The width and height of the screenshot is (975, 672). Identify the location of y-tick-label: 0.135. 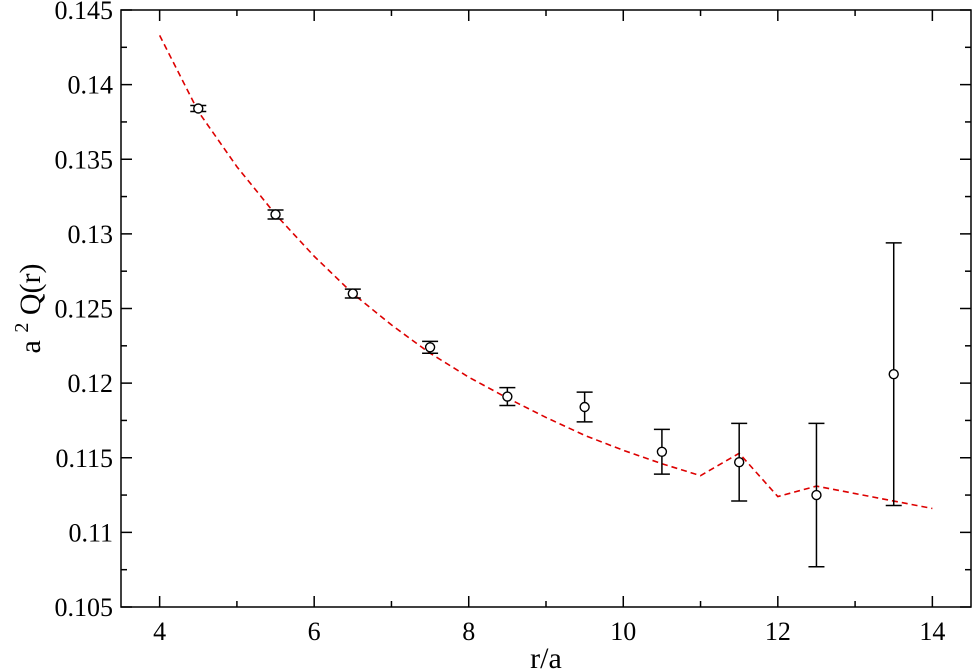
(84, 159).